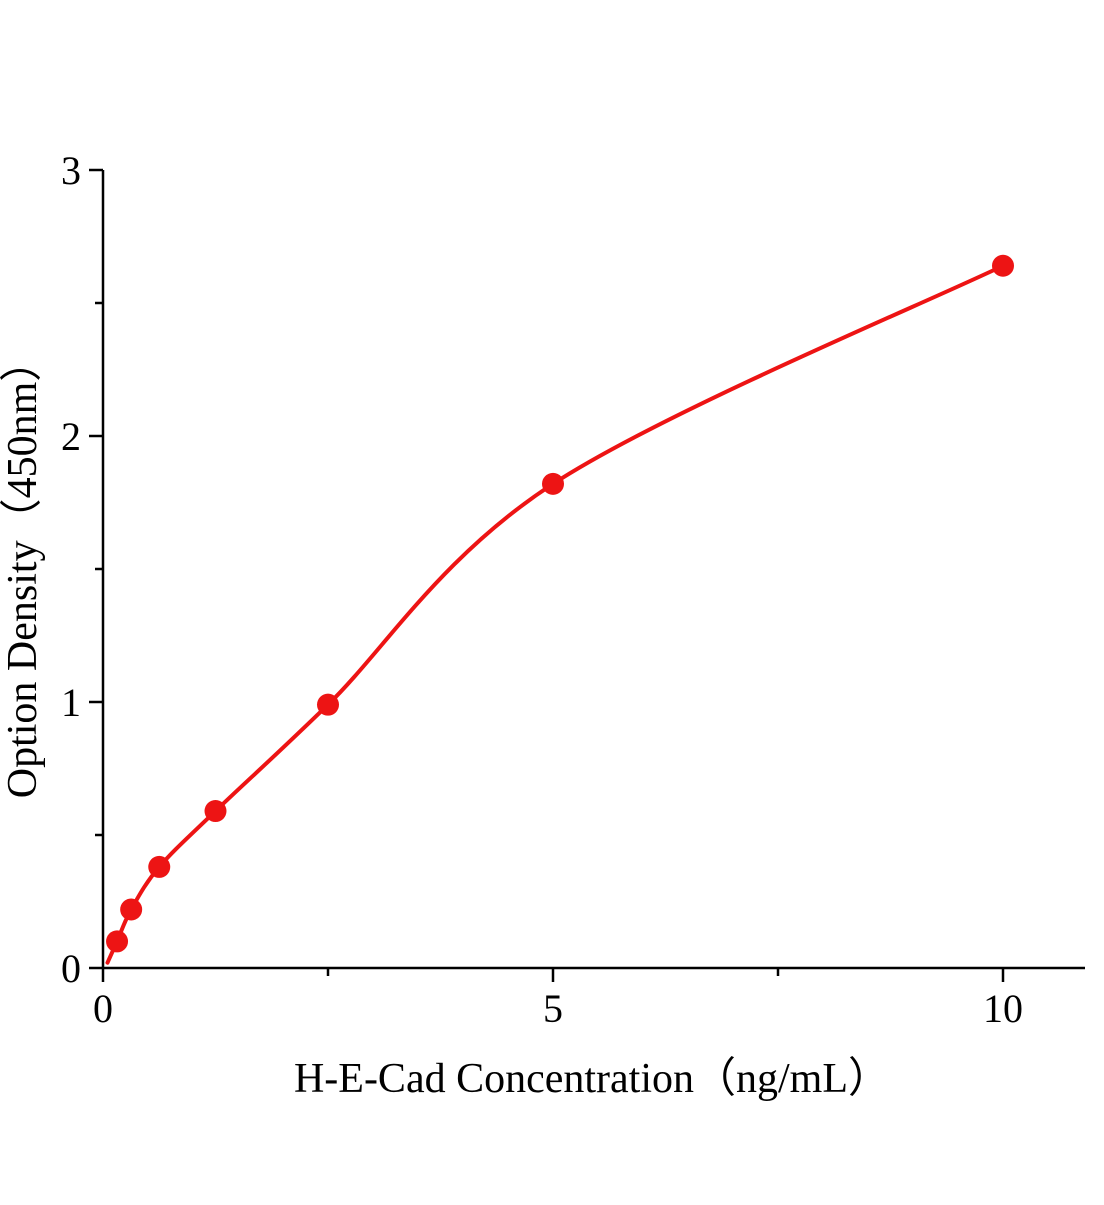 Image resolution: width=1104 pixels, height=1205 pixels. What do you see at coordinates (71, 170) in the screenshot?
I see `y-tick-label: 3` at bounding box center [71, 170].